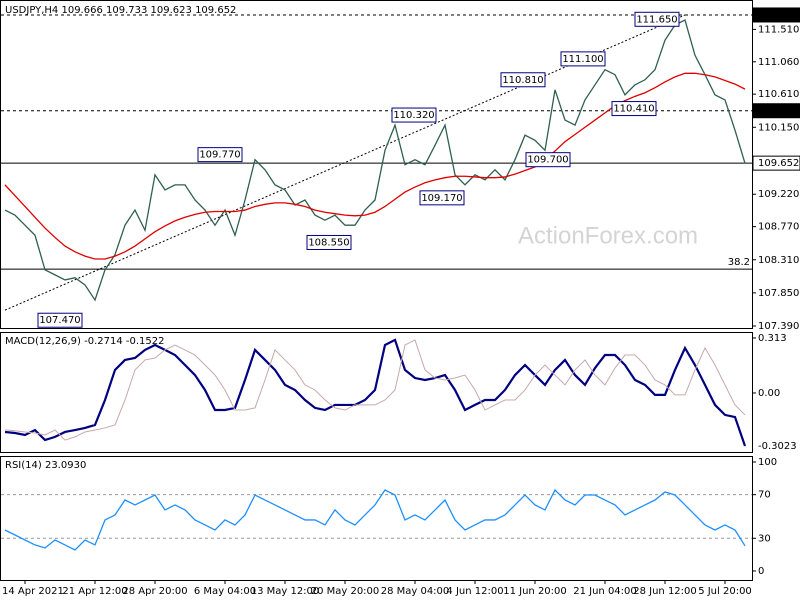  I want to click on level-label: 111.710, so click(778, 15).